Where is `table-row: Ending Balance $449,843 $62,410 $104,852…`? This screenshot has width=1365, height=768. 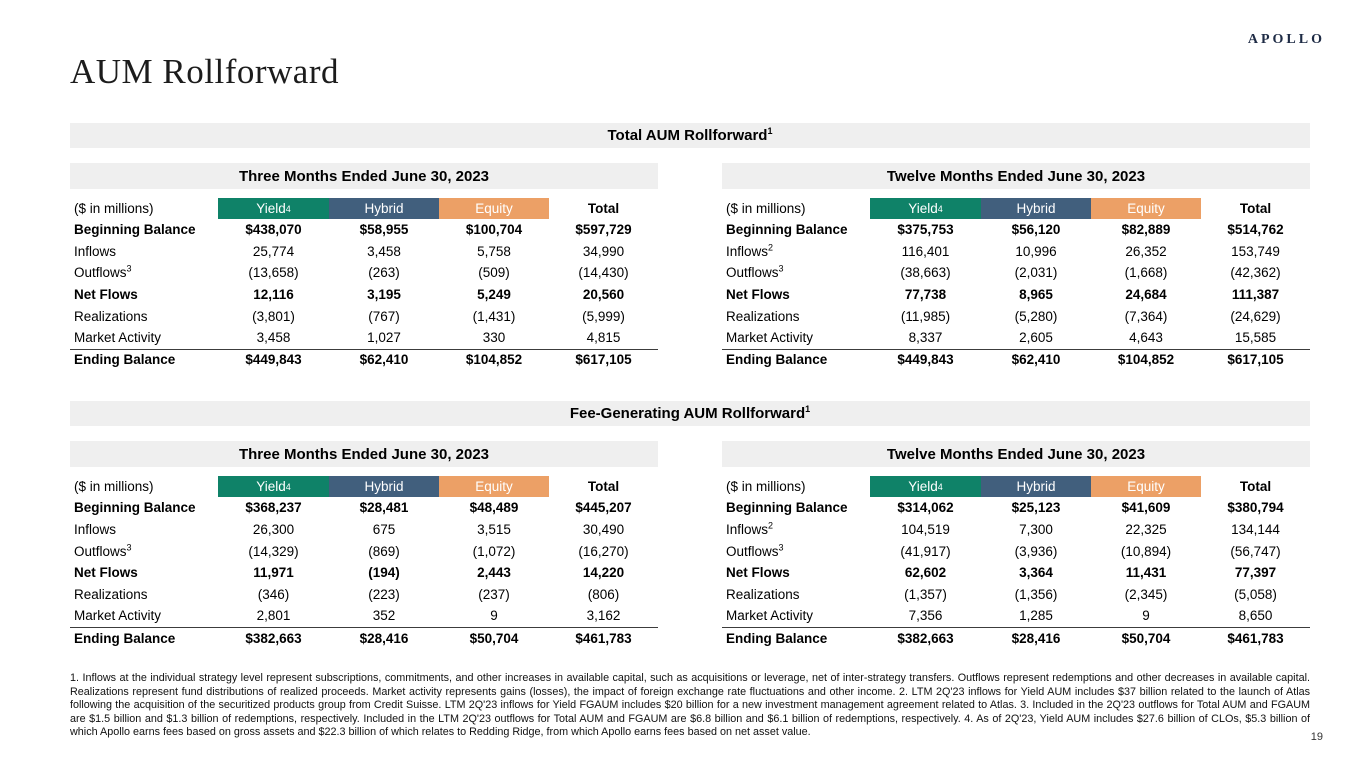
table-row: Ending Balance $449,843 $62,410 $104,852… is located at coordinates (1016, 359).